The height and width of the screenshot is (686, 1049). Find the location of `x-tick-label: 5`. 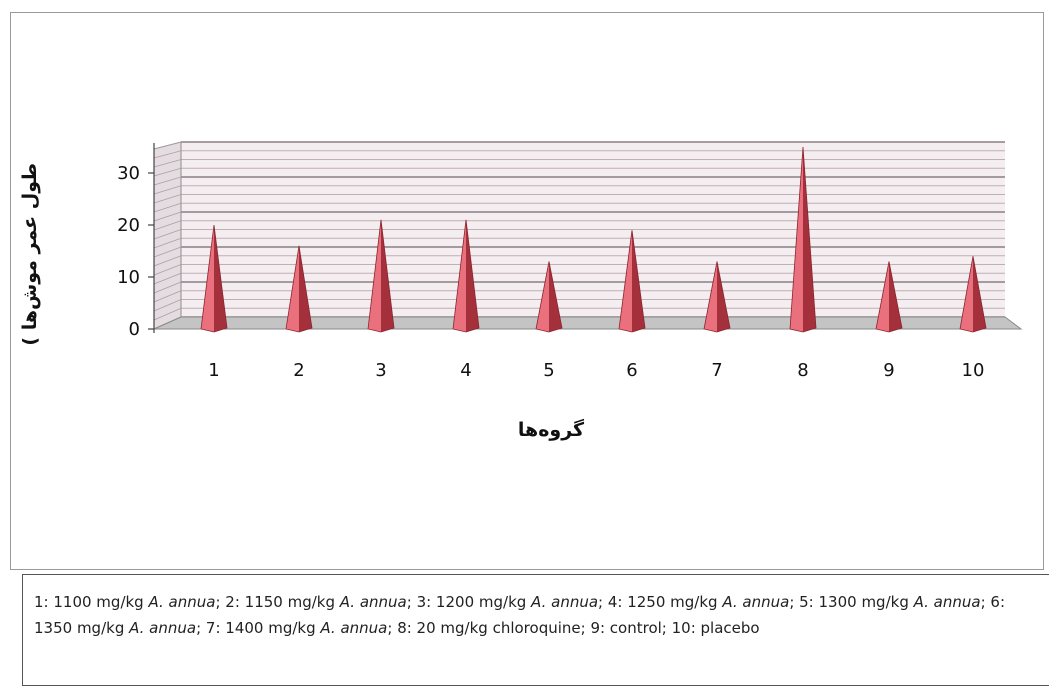

x-tick-label: 5 is located at coordinates (548, 370).